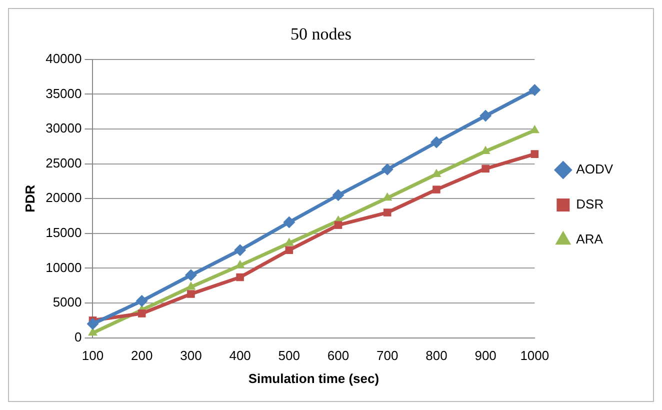  I want to click on chart-title: 50 nodes, so click(321, 34).